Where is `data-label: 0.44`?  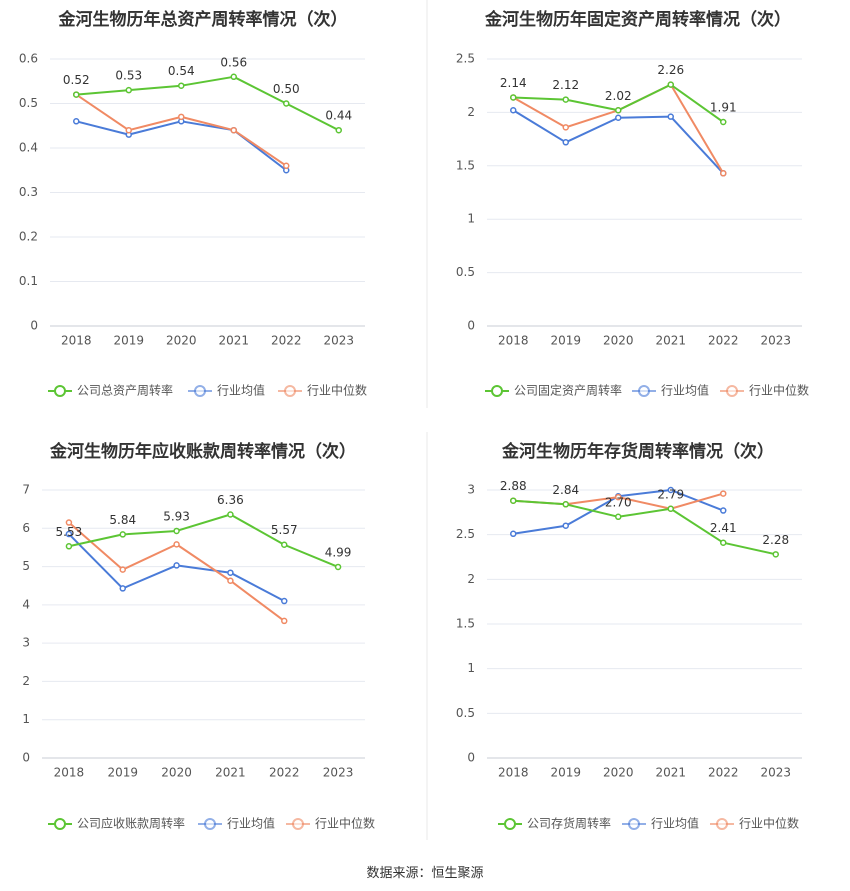 data-label: 0.44 is located at coordinates (338, 116).